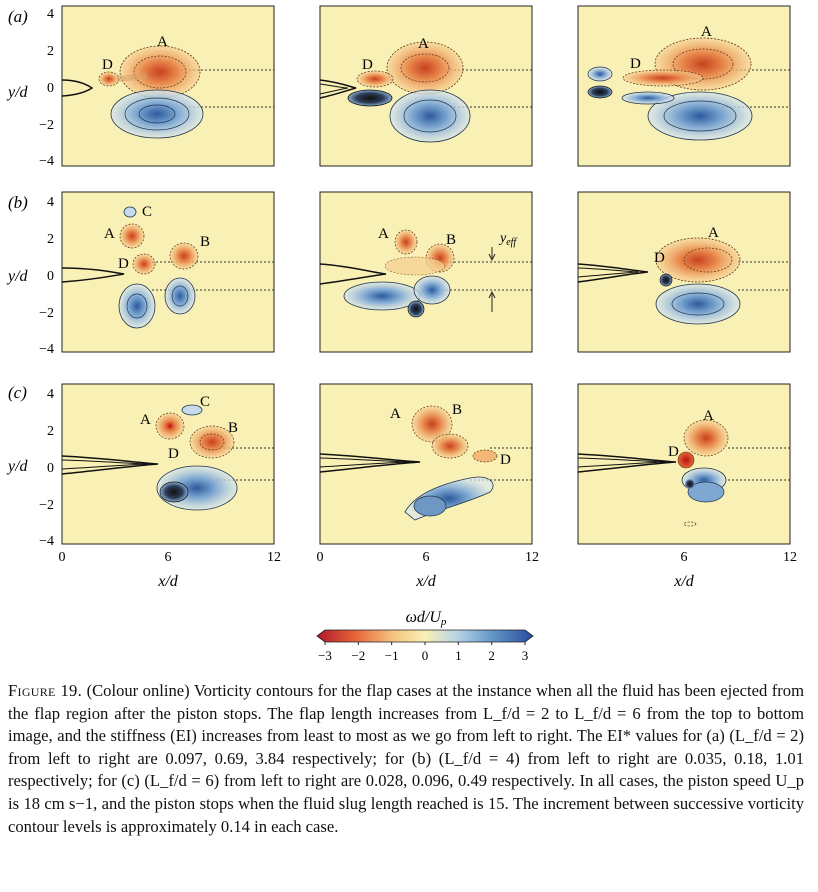 The width and height of the screenshot is (818, 892). What do you see at coordinates (17, 276) in the screenshot?
I see `ylabel-b: y/d` at bounding box center [17, 276].